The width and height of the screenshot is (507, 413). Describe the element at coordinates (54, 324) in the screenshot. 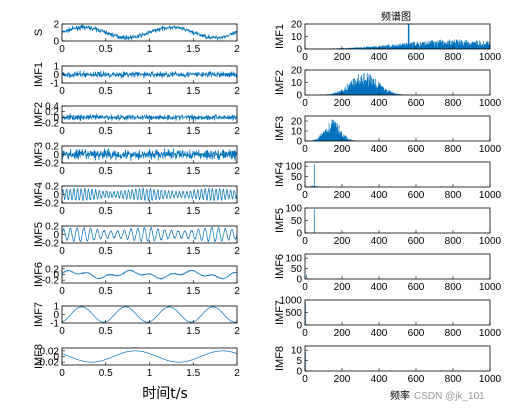

I see `y-tick-label: -1` at that location.